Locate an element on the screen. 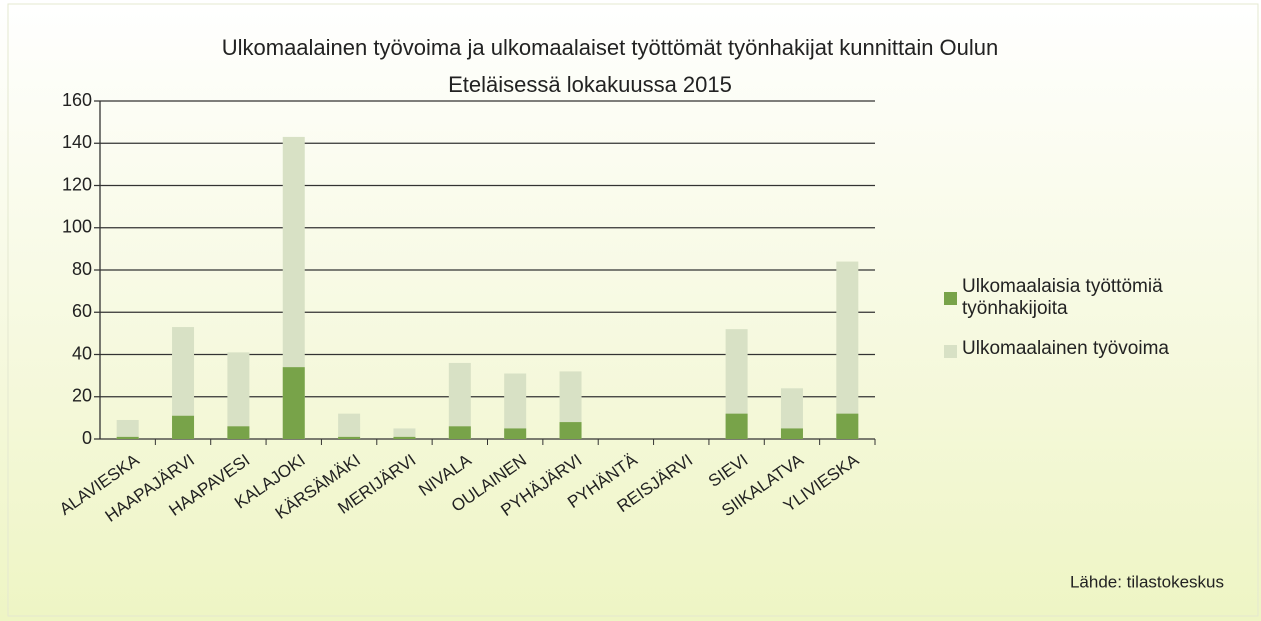  y-tick-label: 140 is located at coordinates (77, 142).